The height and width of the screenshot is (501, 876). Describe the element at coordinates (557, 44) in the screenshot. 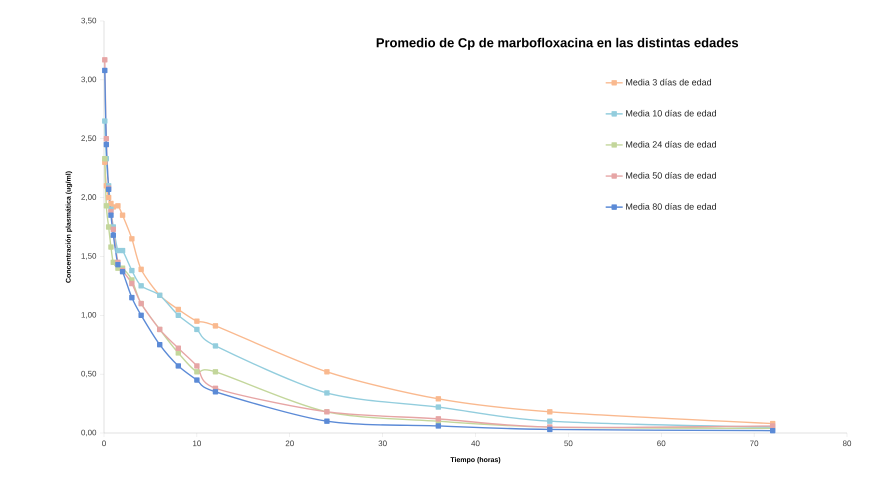

I see `text: Promedio de Cp de marbofloxacina en las distintas edades` at that location.